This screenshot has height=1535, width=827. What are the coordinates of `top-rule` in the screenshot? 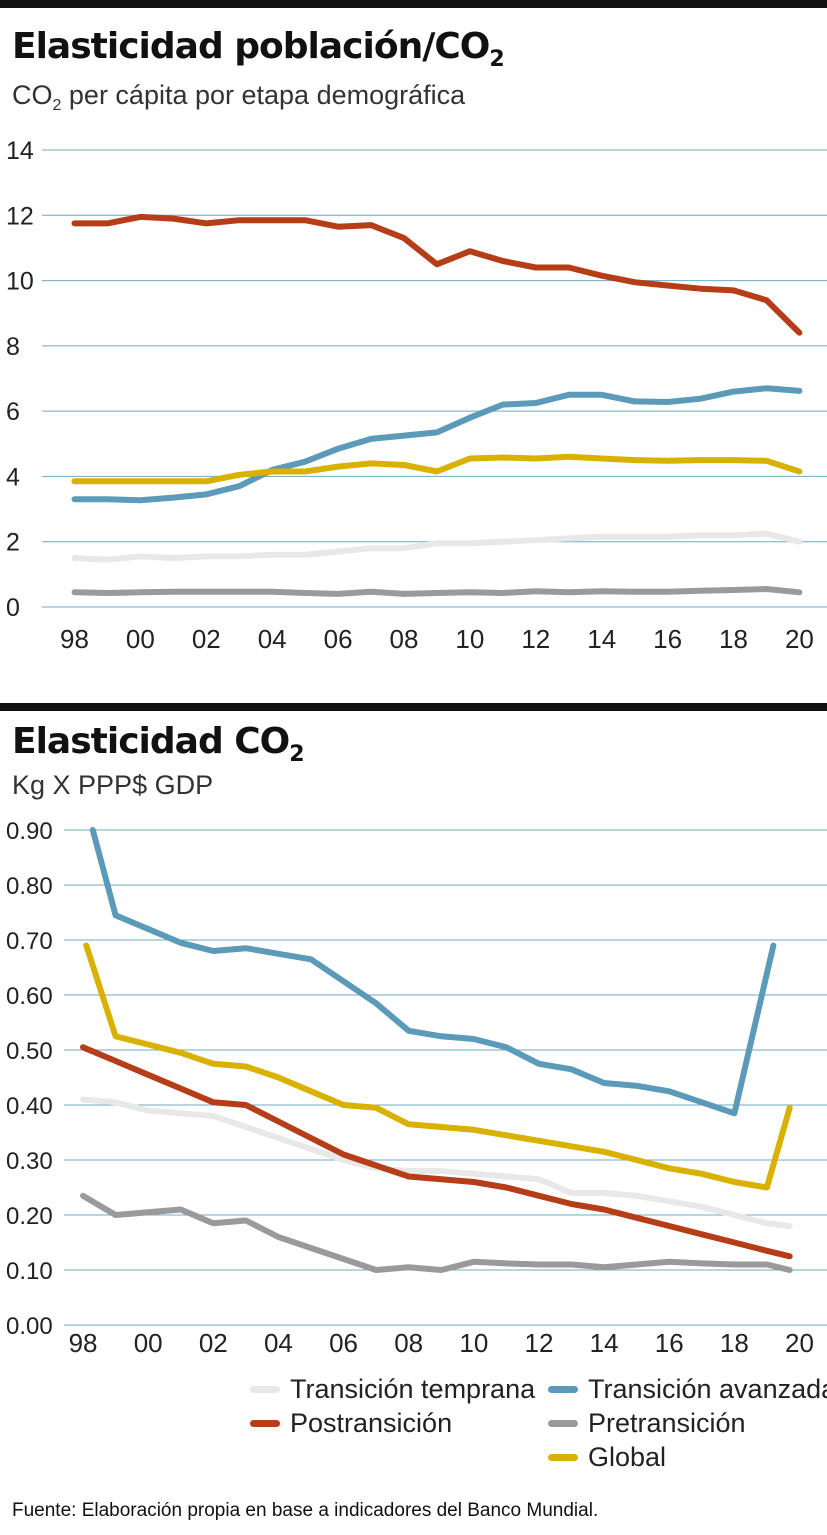 It's located at (413, 4).